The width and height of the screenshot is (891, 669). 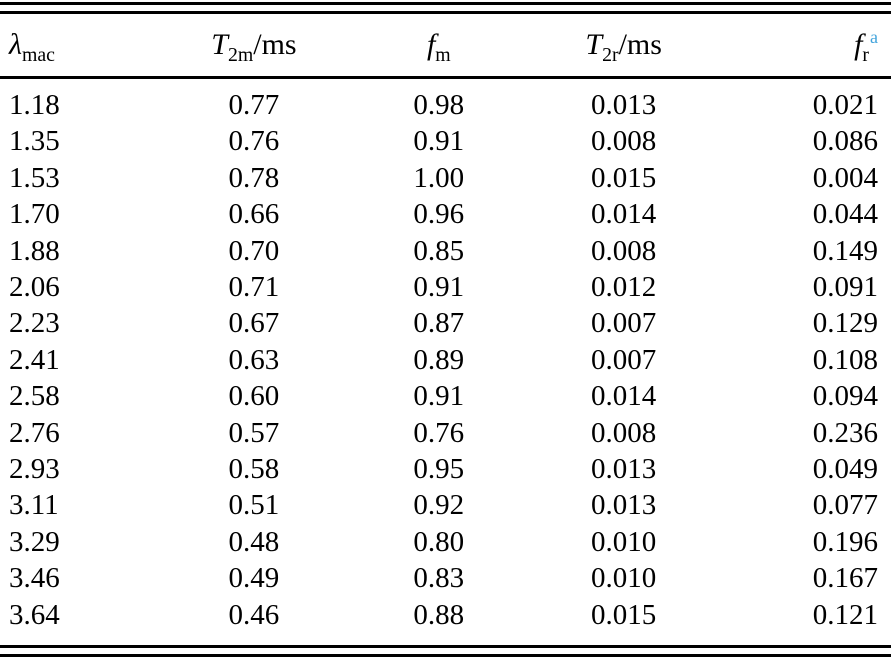 I want to click on table-row: 1.70 0.66 0.96 0.014 0.044, so click(x=445, y=214).